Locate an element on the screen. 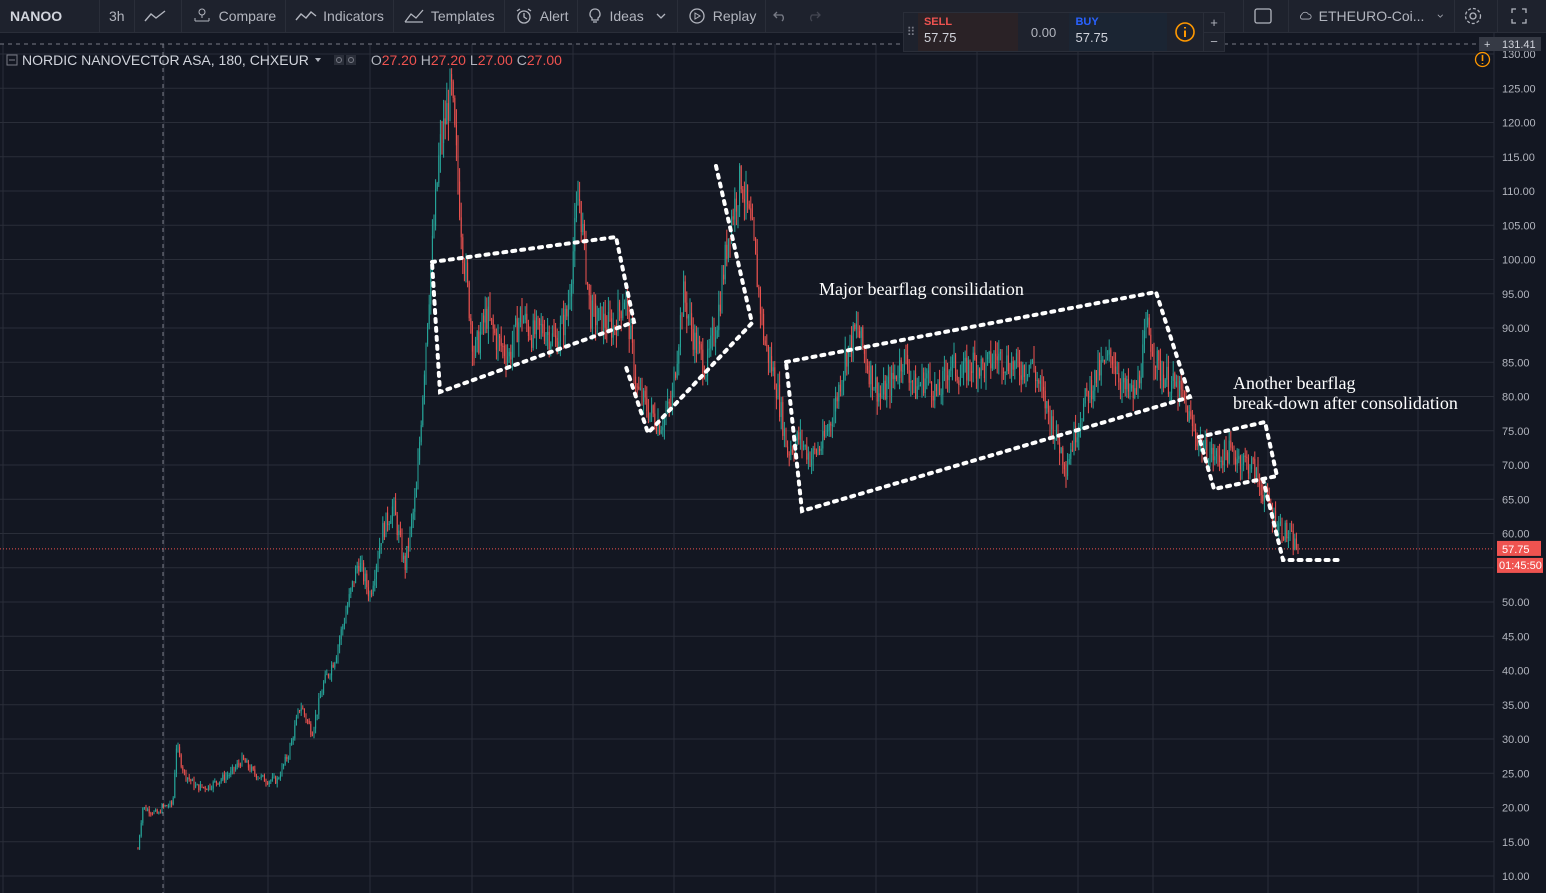 The image size is (1546, 893). fullscreen-button is located at coordinates (1522, 16).